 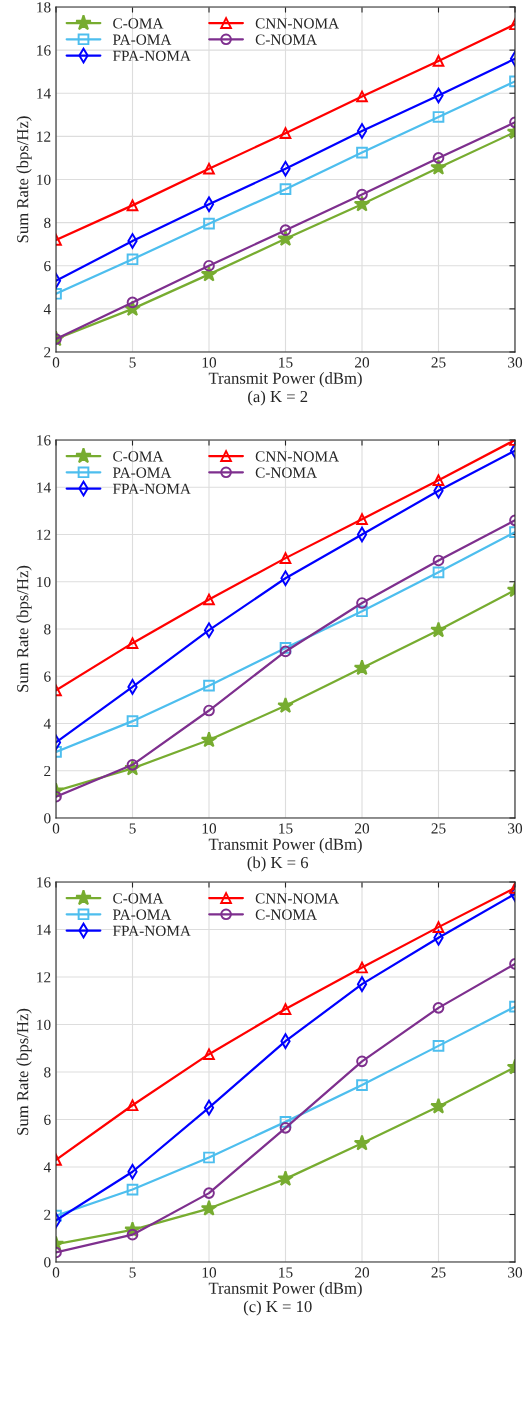 I want to click on y-tick-label: 18, so click(x=44, y=7).